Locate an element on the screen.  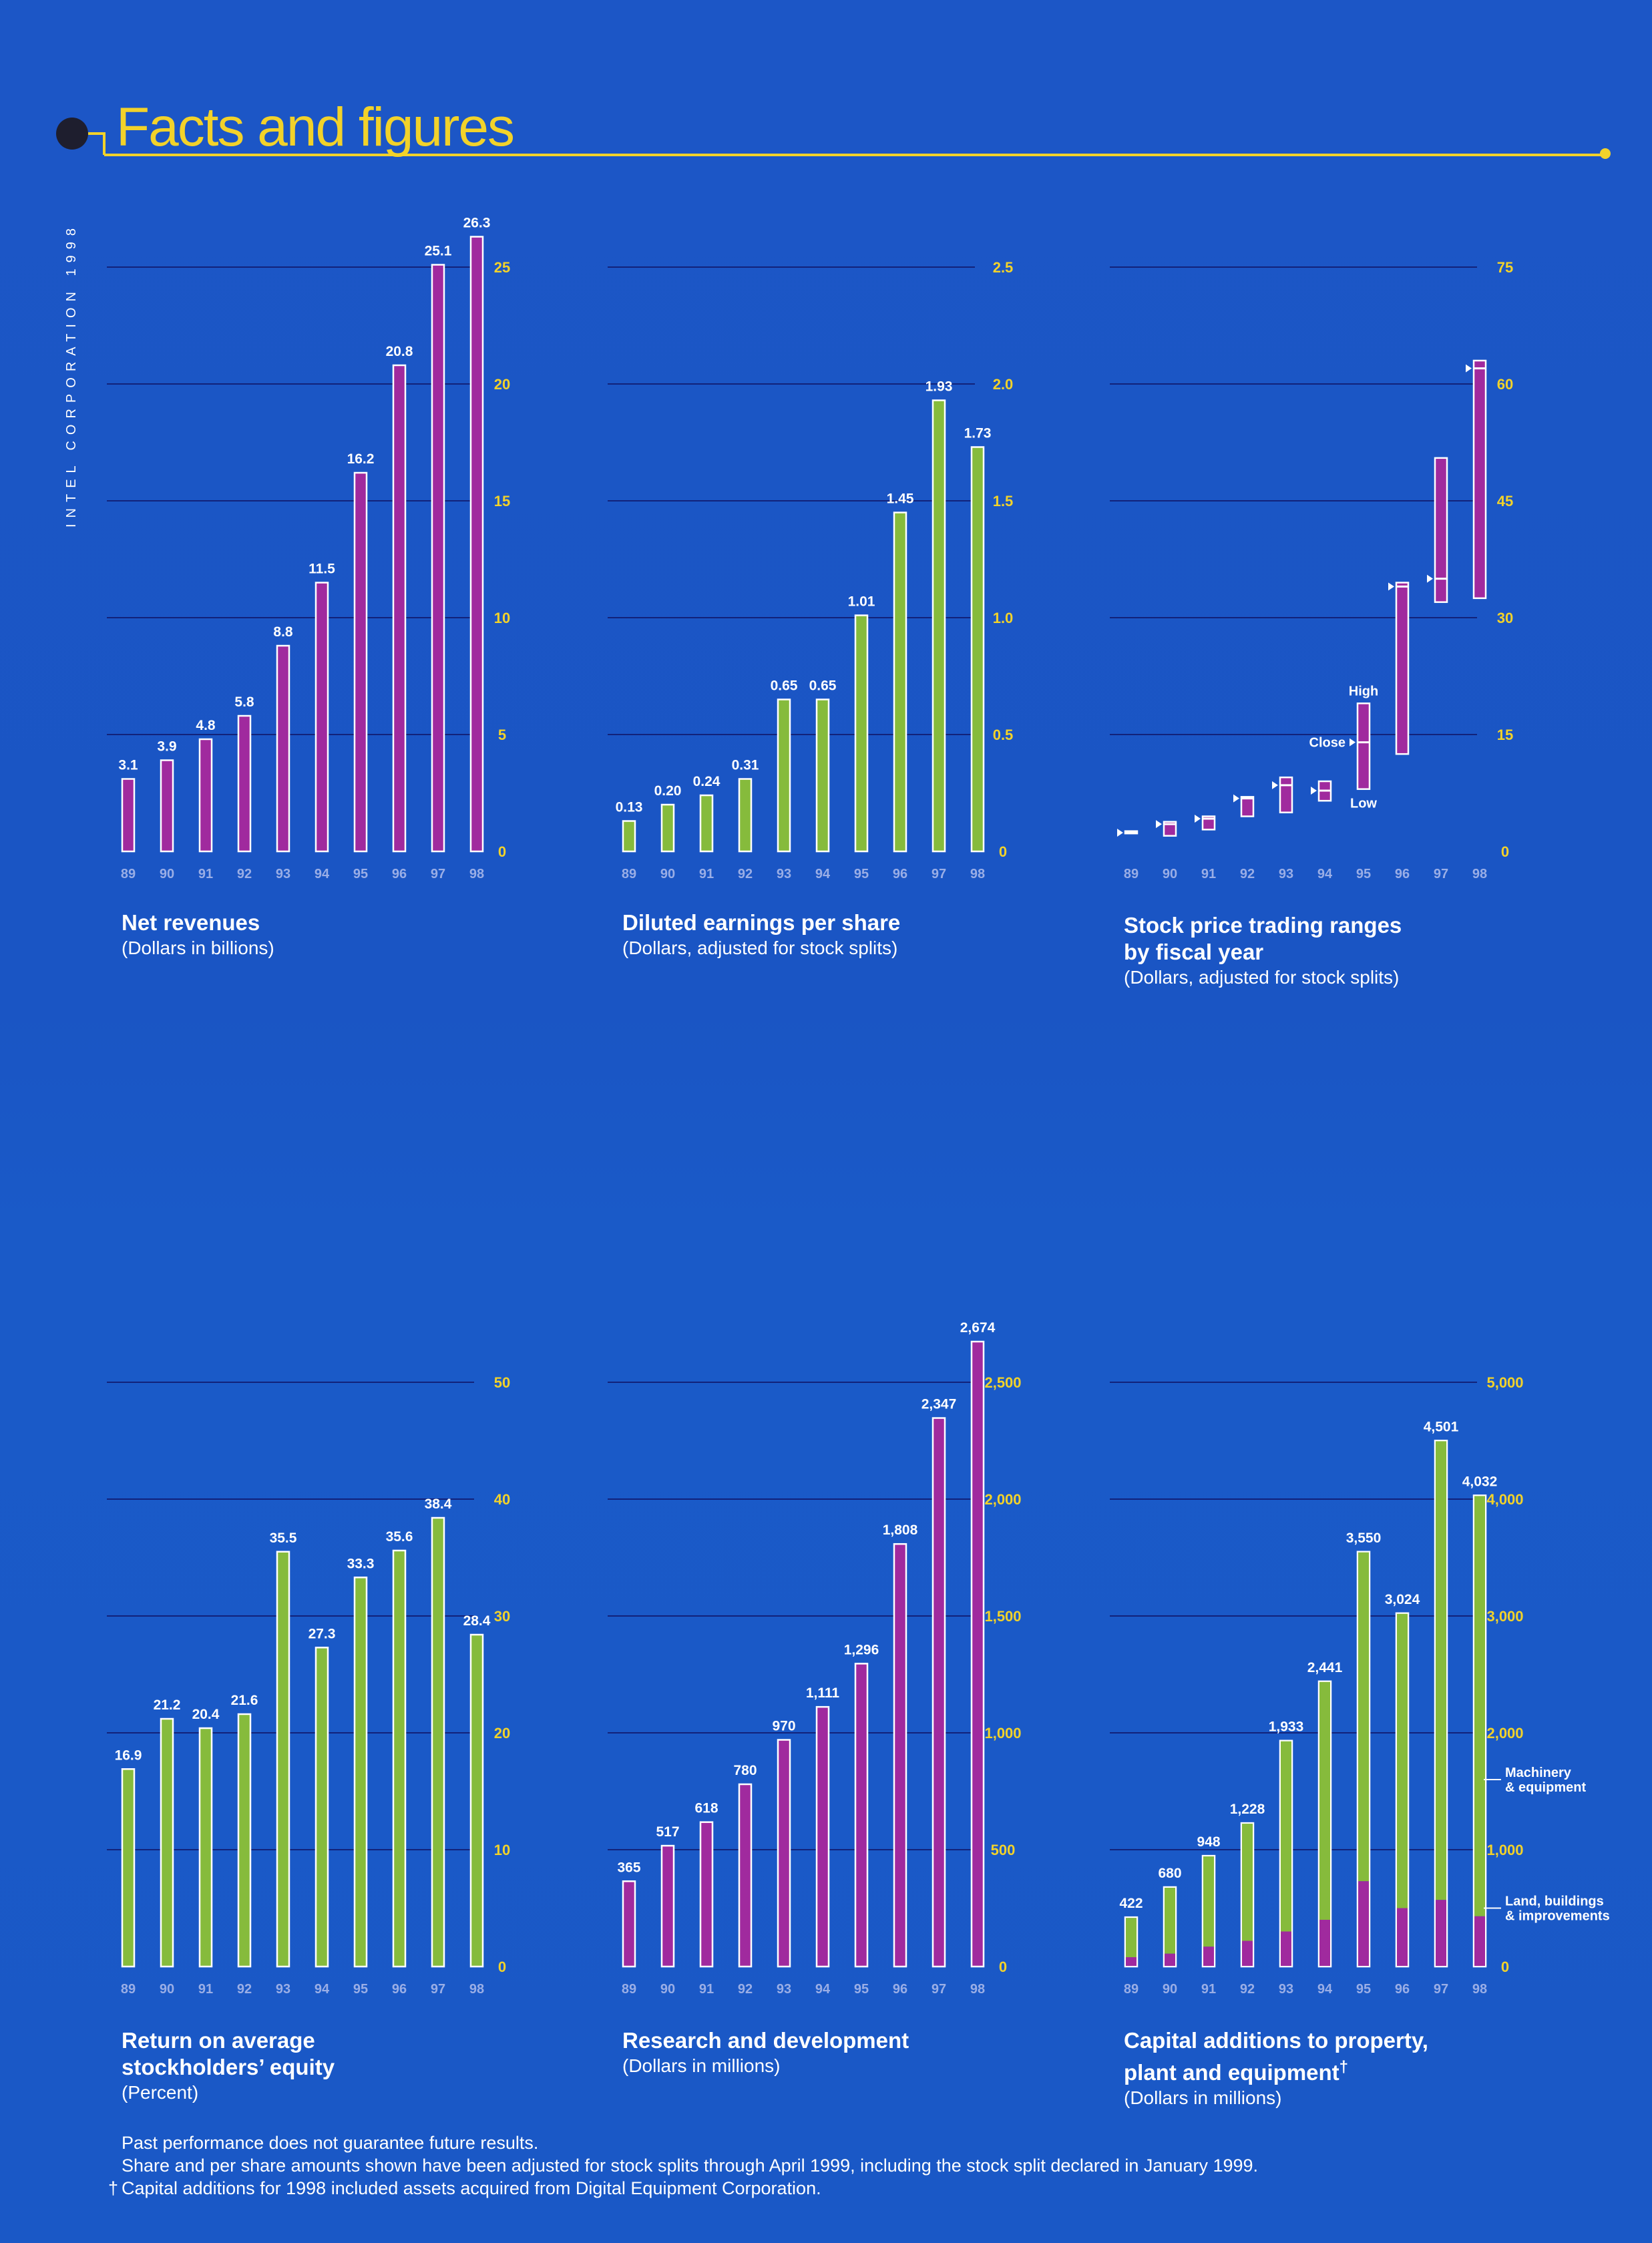
y-tick-label: 30 is located at coordinates (1505, 618).